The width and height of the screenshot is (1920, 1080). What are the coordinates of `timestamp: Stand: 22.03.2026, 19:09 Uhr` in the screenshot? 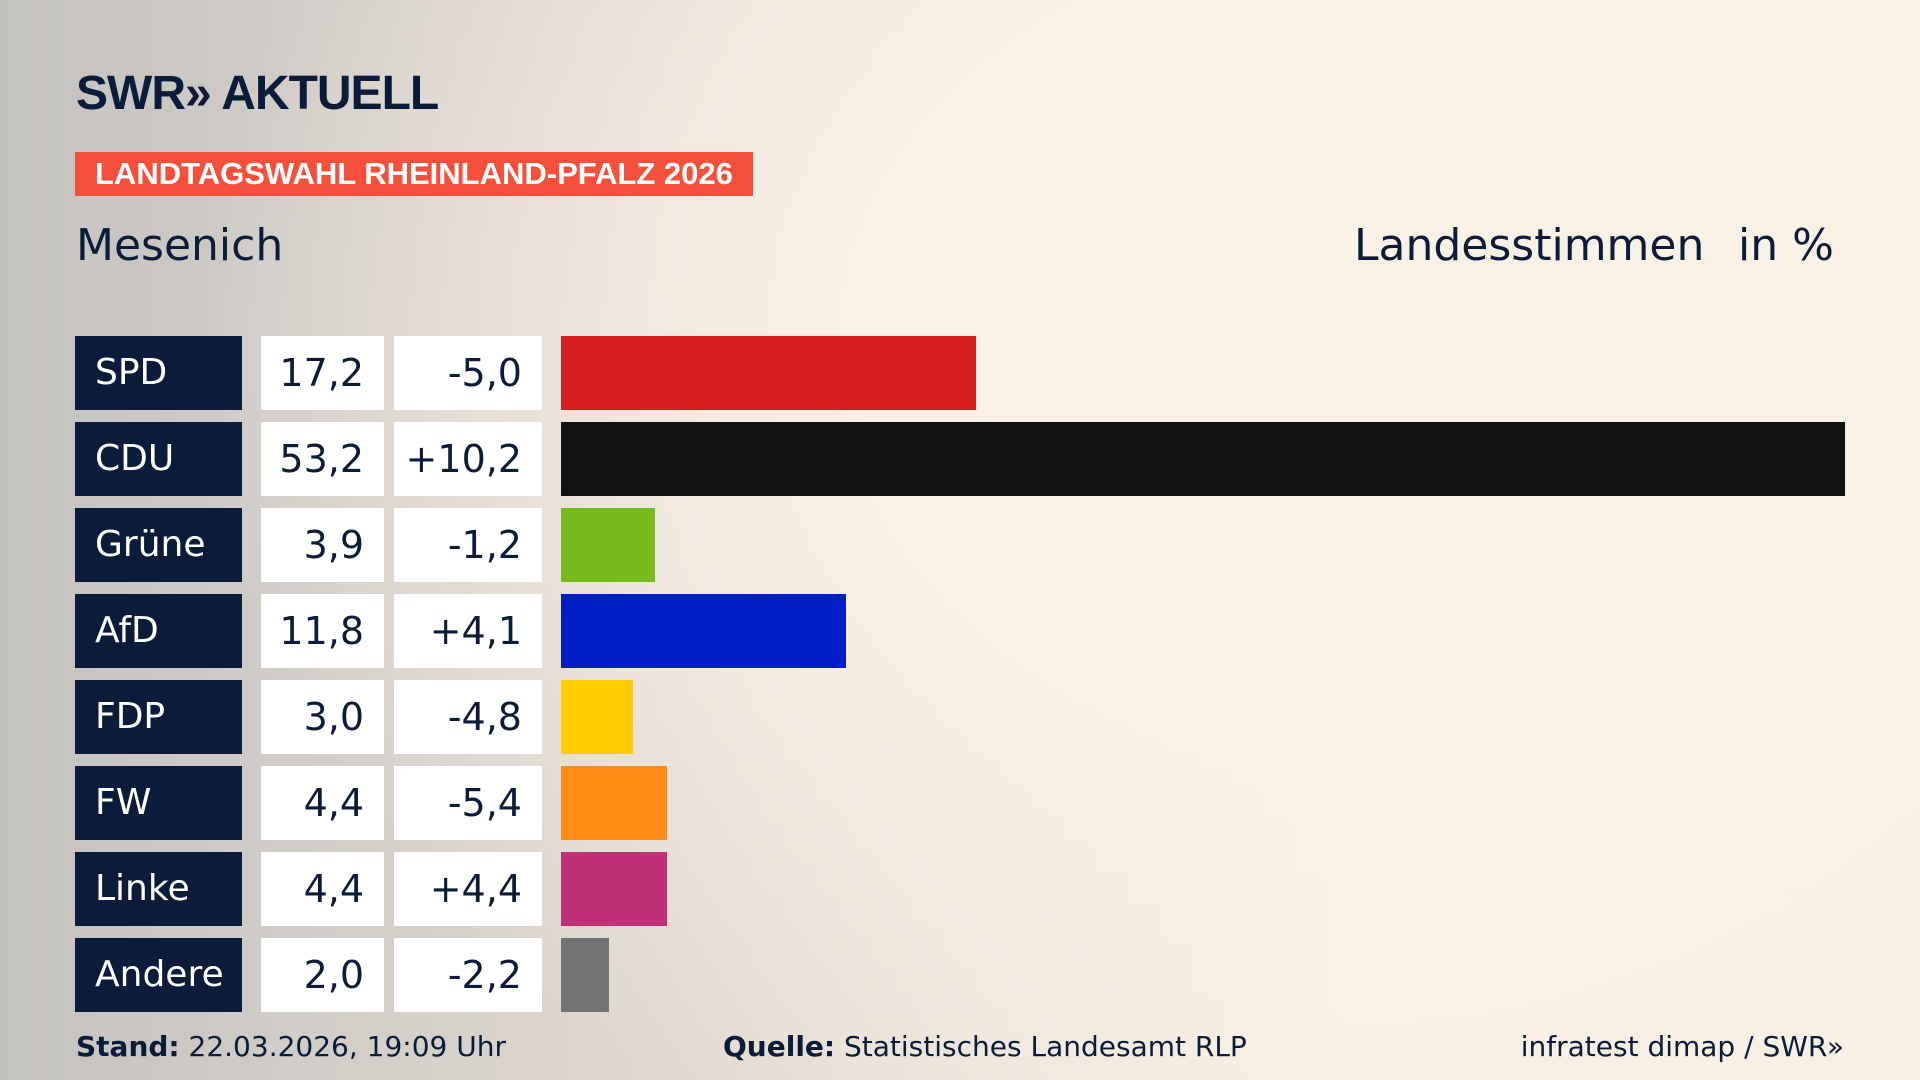 It's located at (291, 1046).